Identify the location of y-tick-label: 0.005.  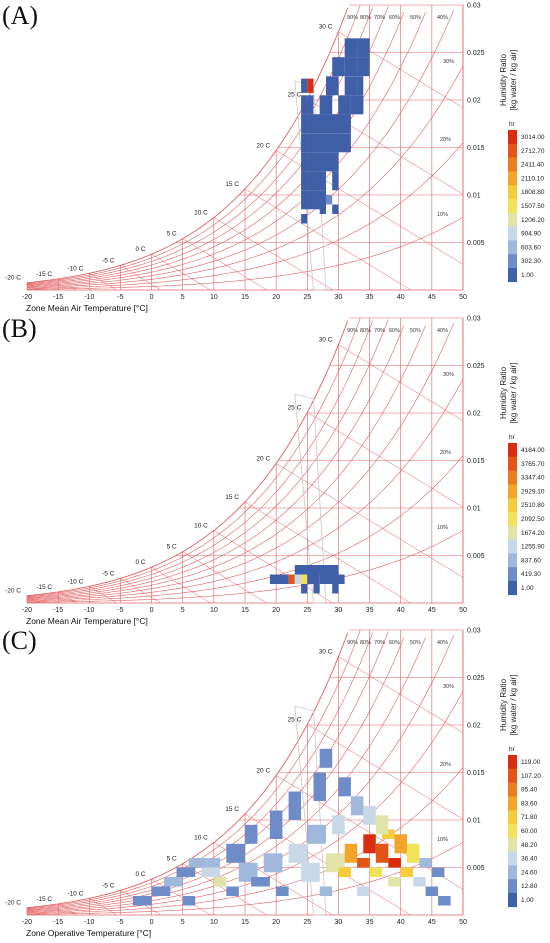
(476, 868).